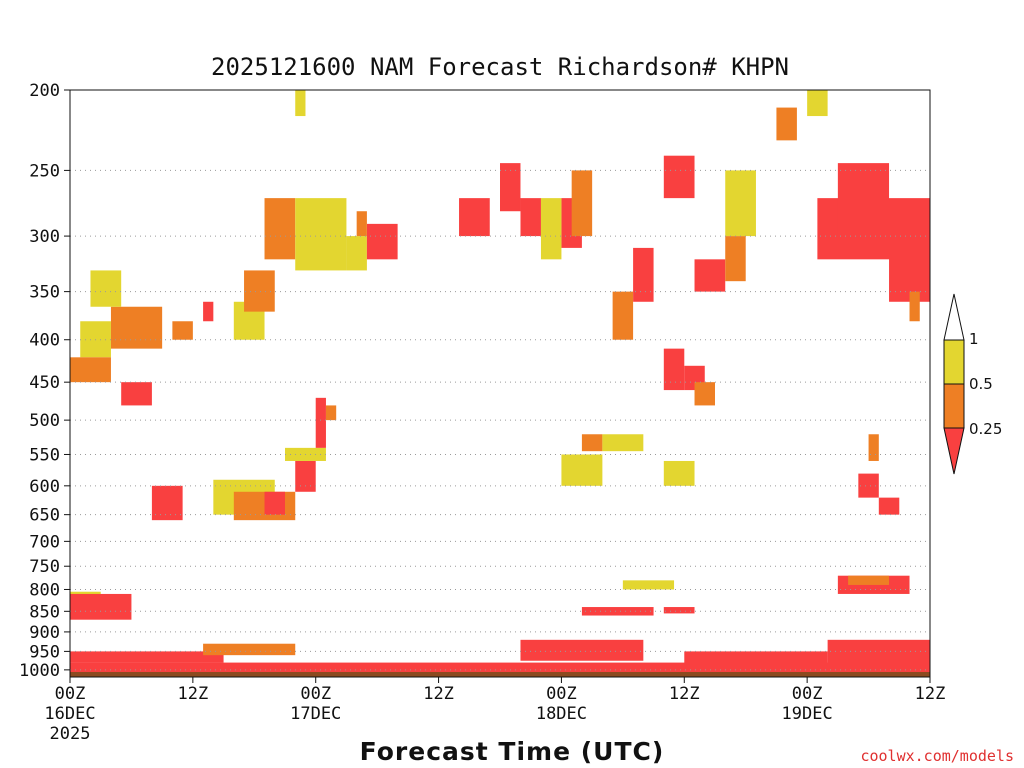 The image size is (1024, 768). What do you see at coordinates (39, 671) in the screenshot?
I see `y-tick-label-1000: 1000` at bounding box center [39, 671].